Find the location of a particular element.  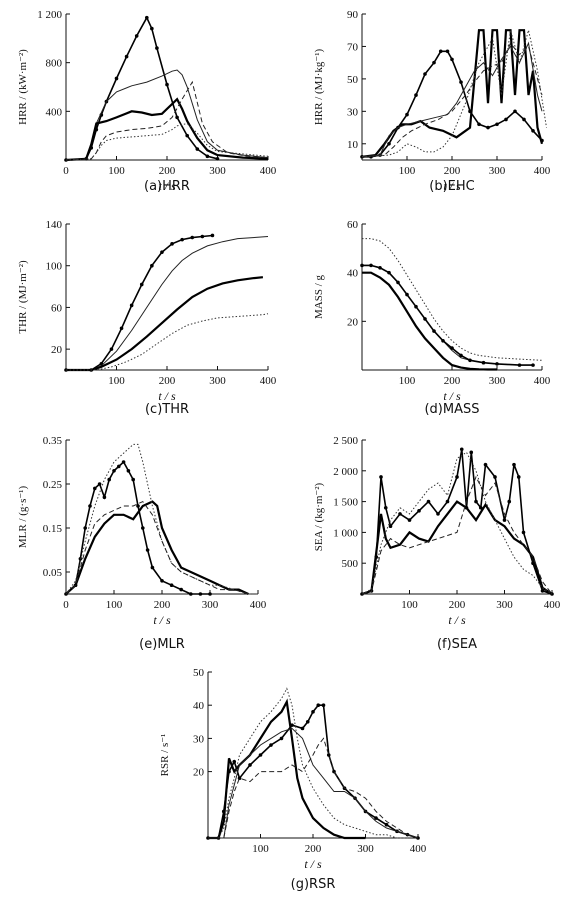

y-tick-label: 100 is located at coordinates (54, 267).